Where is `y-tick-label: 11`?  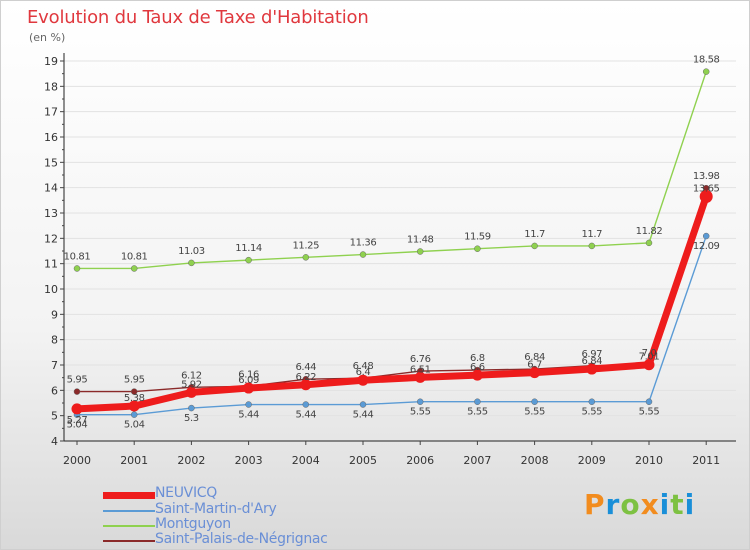 y-tick-label: 11 is located at coordinates (51, 264).